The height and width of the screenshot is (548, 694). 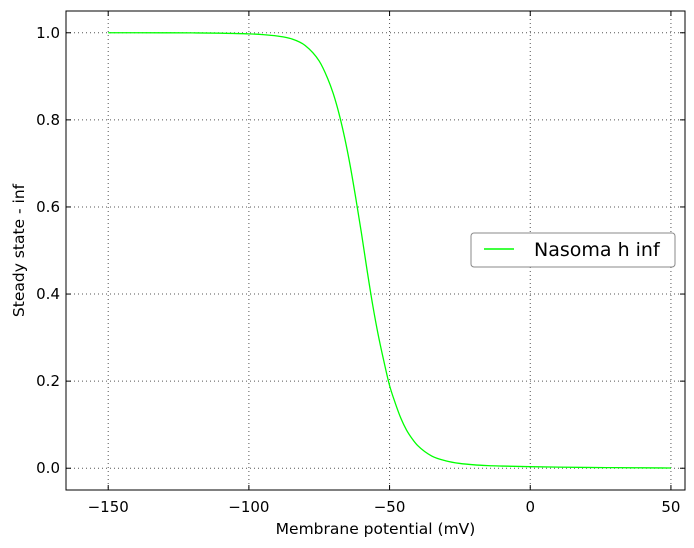 What do you see at coordinates (376, 529) in the screenshot?
I see `x-axis-label: Membrane potential (mV)` at bounding box center [376, 529].